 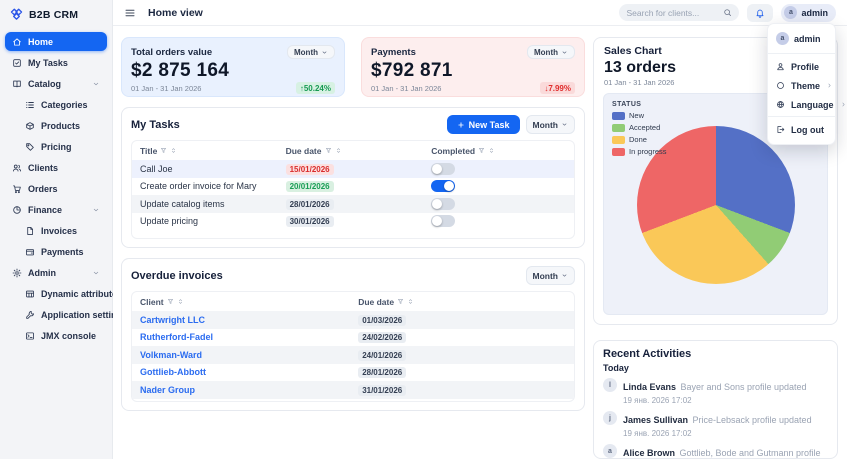 I want to click on menu-icon, so click(x=130, y=13).